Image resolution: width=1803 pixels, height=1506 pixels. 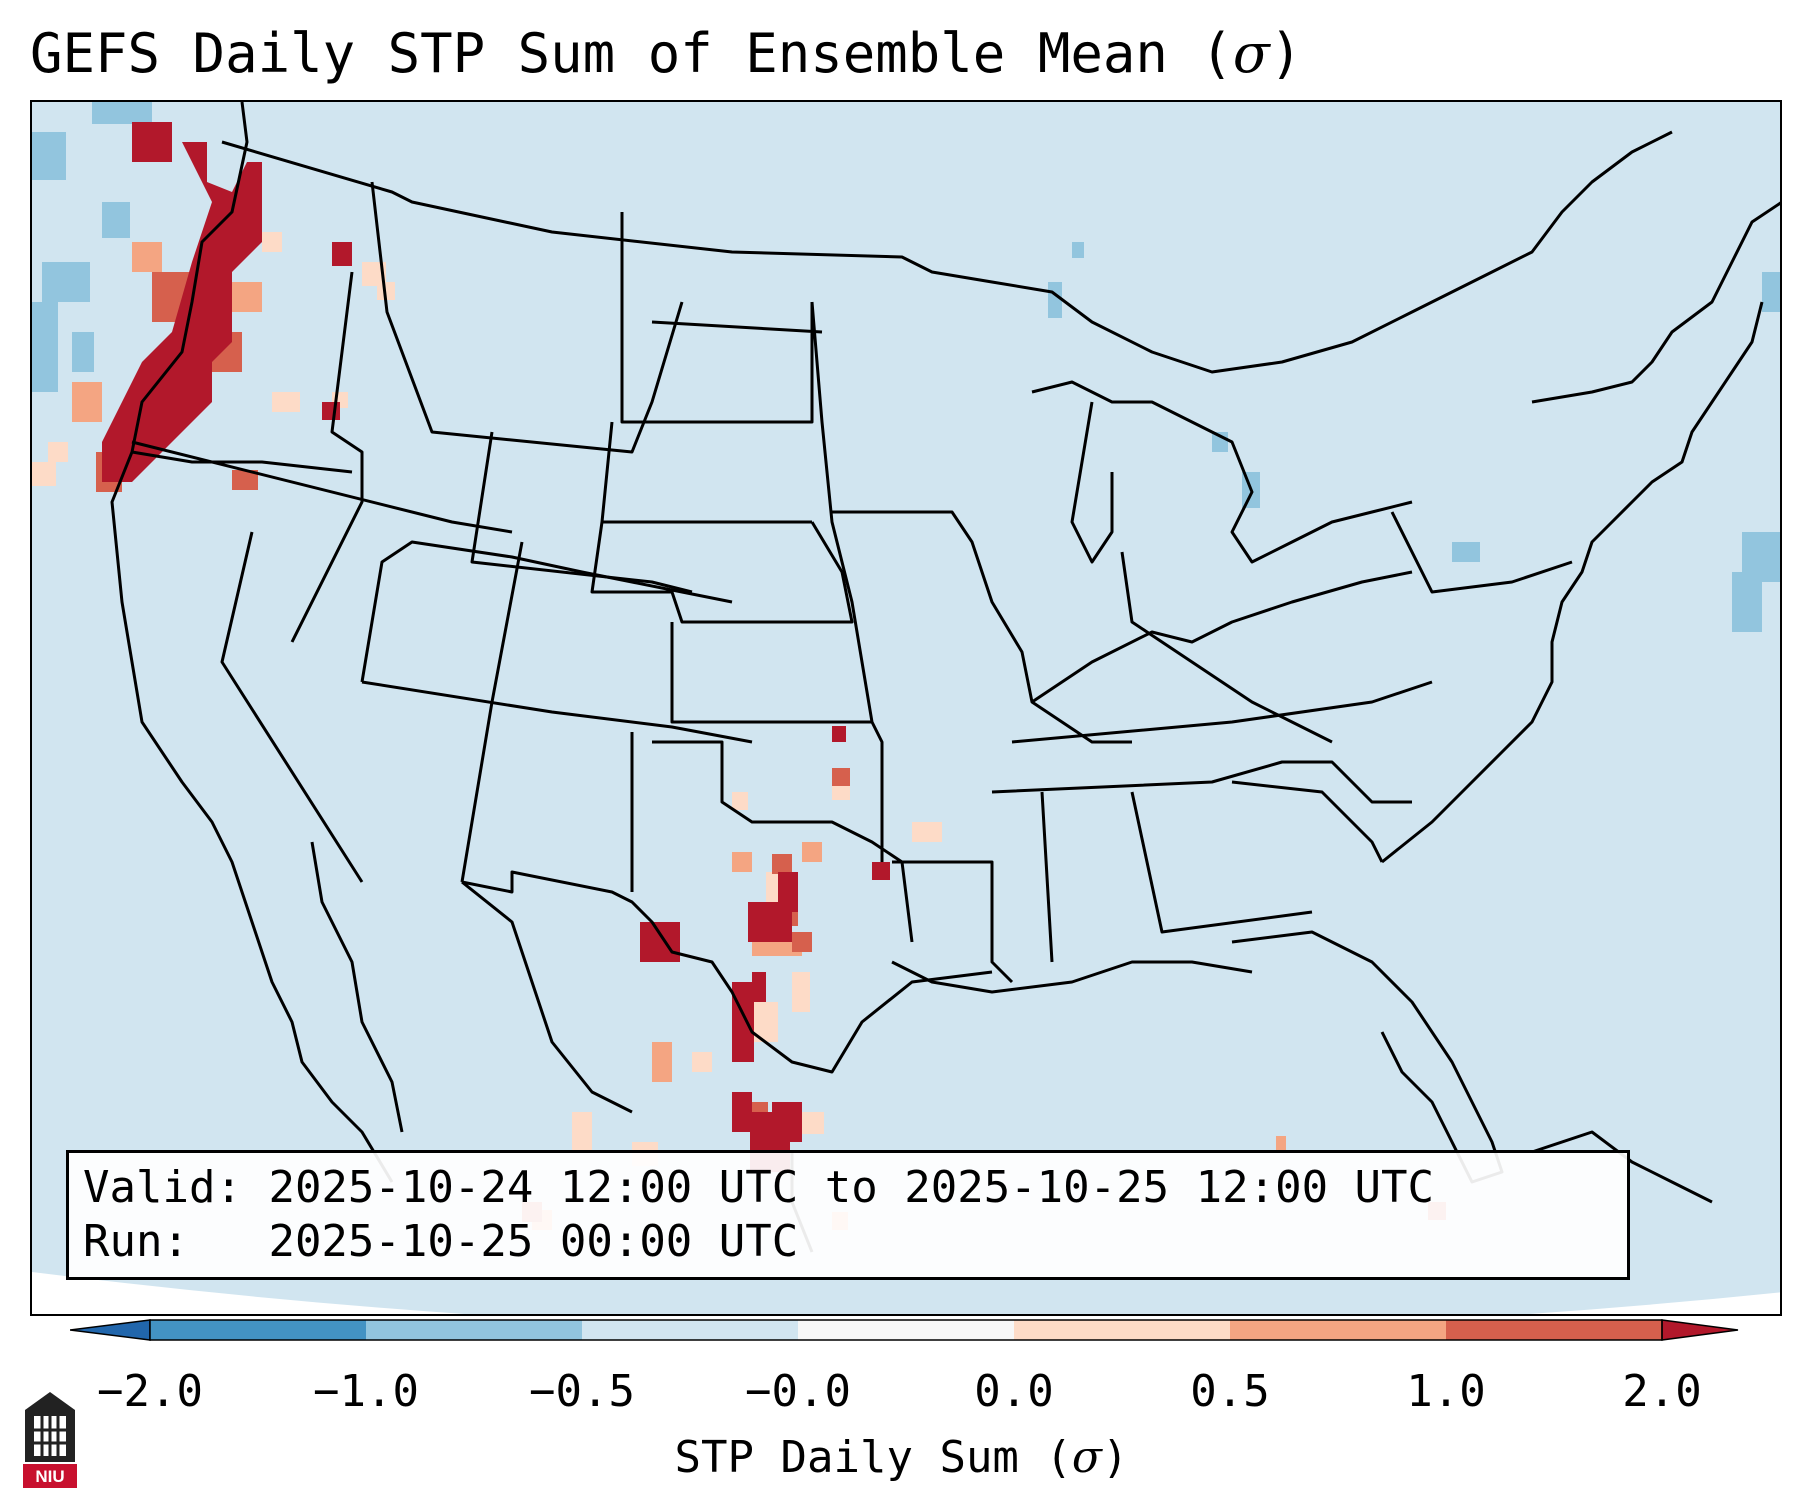 What do you see at coordinates (1230, 1391) in the screenshot?
I see `tick-label: 0.5` at bounding box center [1230, 1391].